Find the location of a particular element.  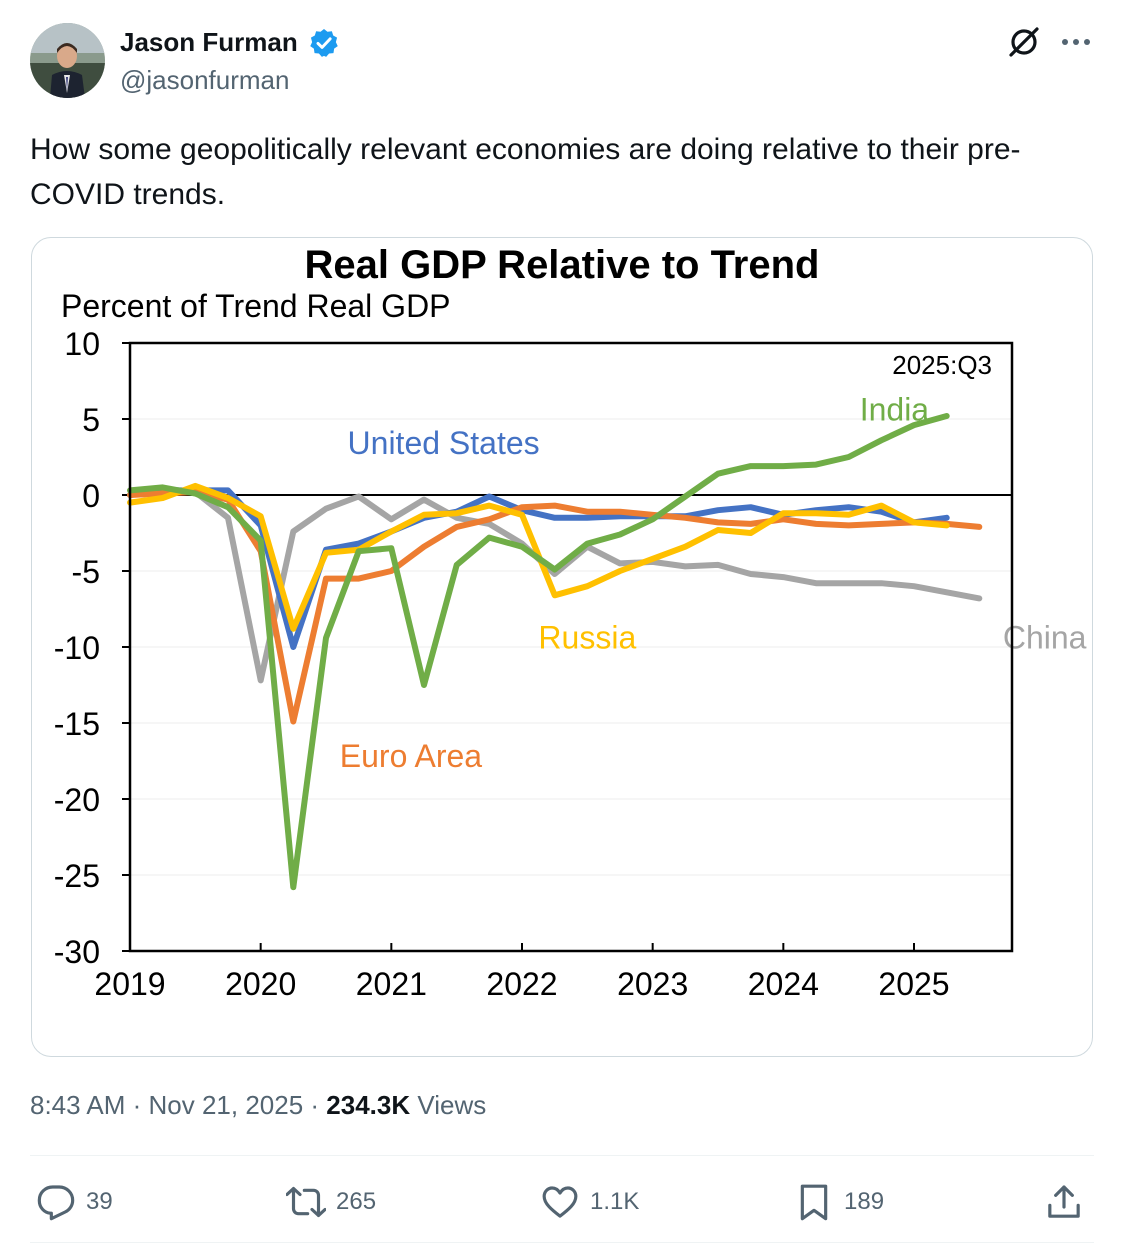

more-icon is located at coordinates (1076, 42).